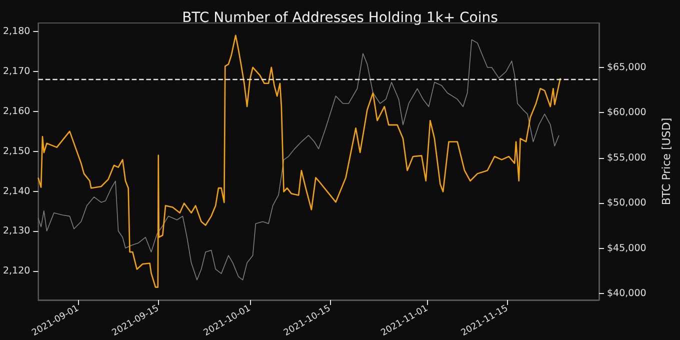 Image resolution: width=680 pixels, height=340 pixels. What do you see at coordinates (16, 191) in the screenshot?
I see `y-tick-label: 2,140` at bounding box center [16, 191].